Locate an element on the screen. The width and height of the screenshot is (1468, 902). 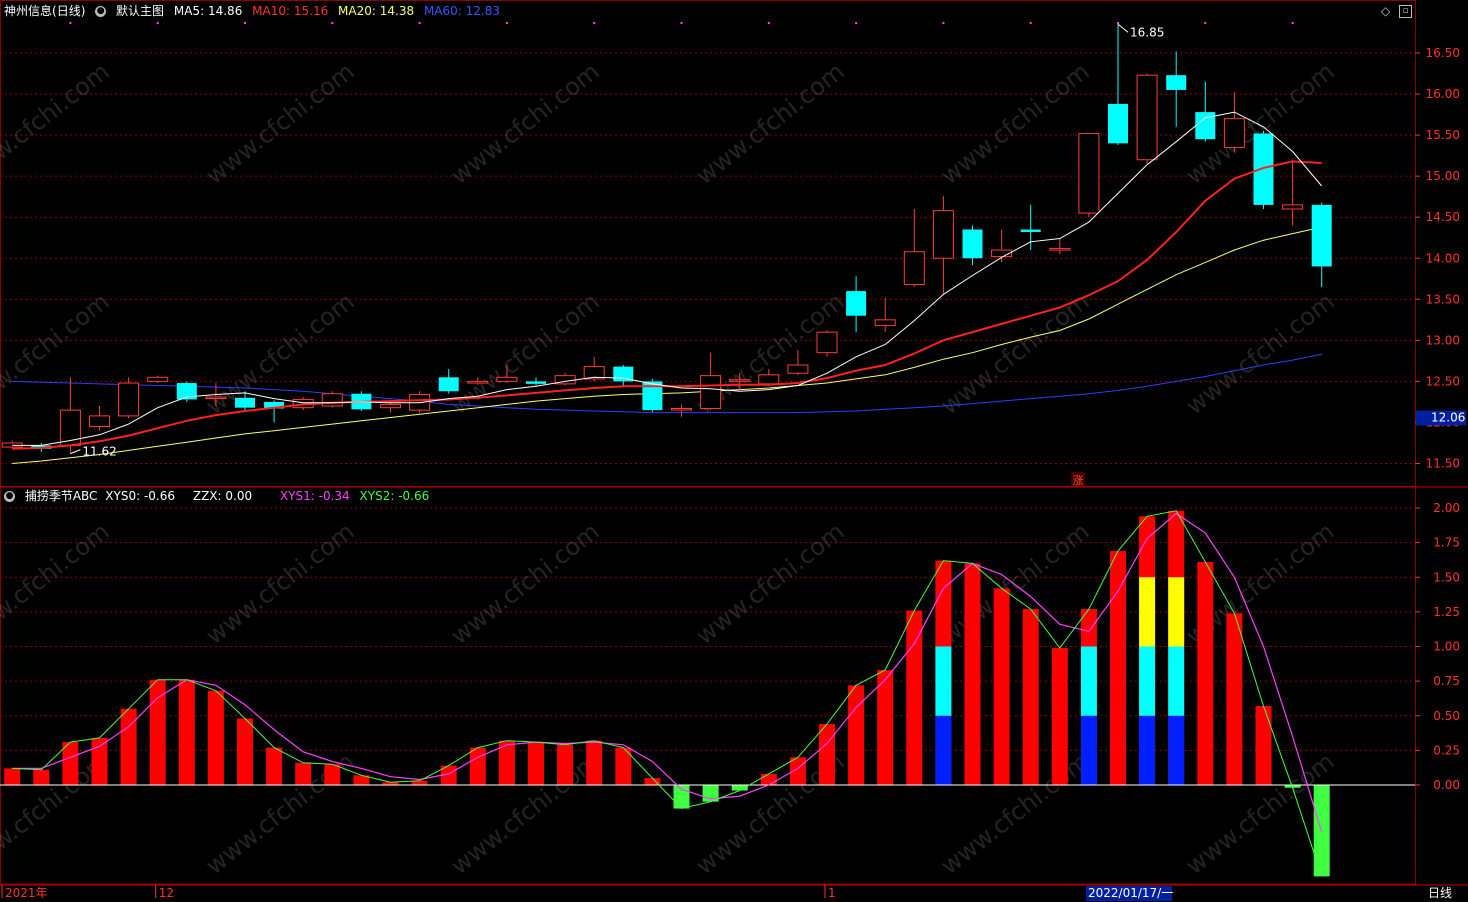
price-tick-label: 16.50 is located at coordinates (1443, 53).